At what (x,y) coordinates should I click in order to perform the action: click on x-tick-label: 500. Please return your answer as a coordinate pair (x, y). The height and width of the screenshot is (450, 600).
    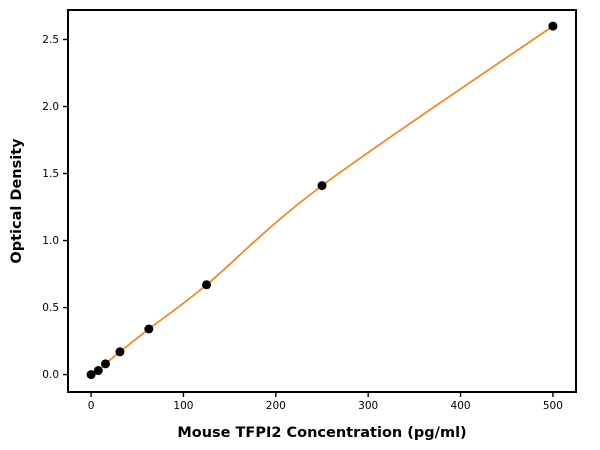
    Looking at the image, I should click on (553, 406).